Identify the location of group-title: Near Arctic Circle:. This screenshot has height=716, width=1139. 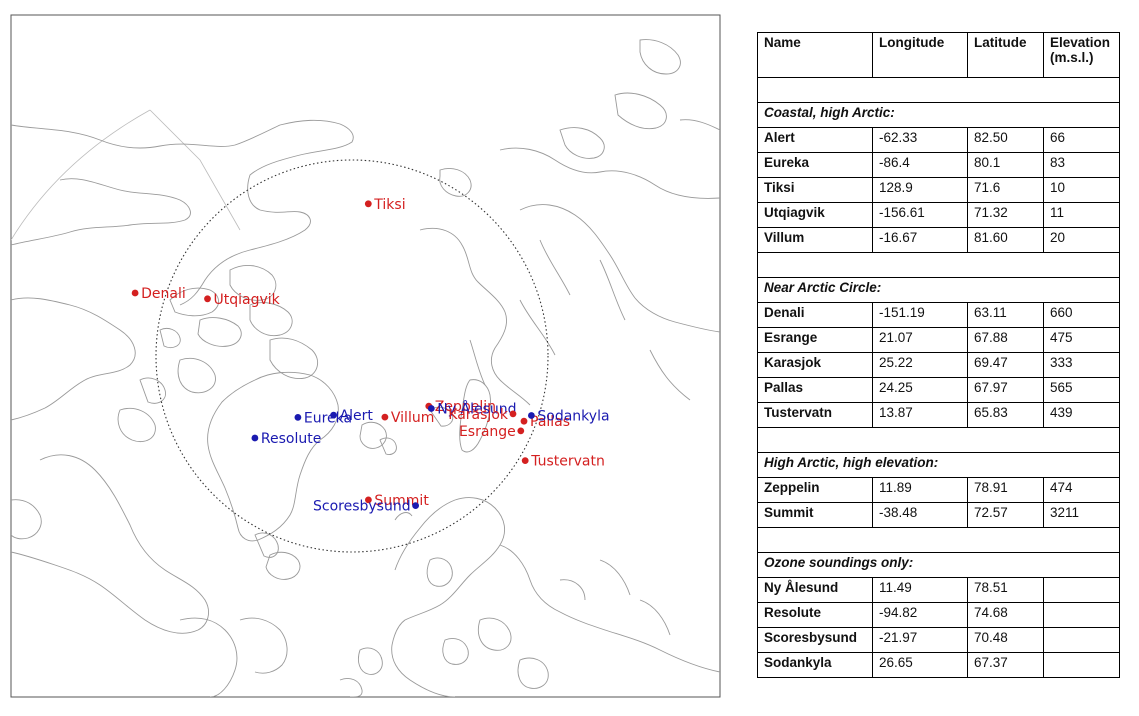
(938, 290).